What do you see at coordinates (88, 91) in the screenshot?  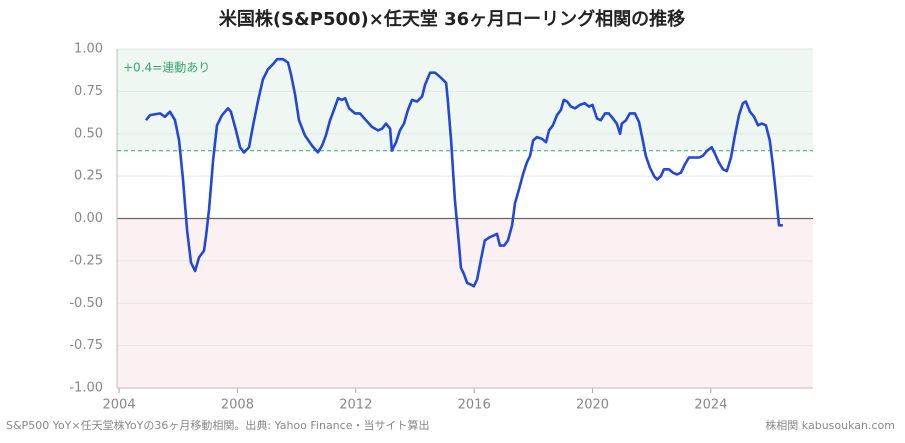 I see `y-tick-label: 0.75` at bounding box center [88, 91].